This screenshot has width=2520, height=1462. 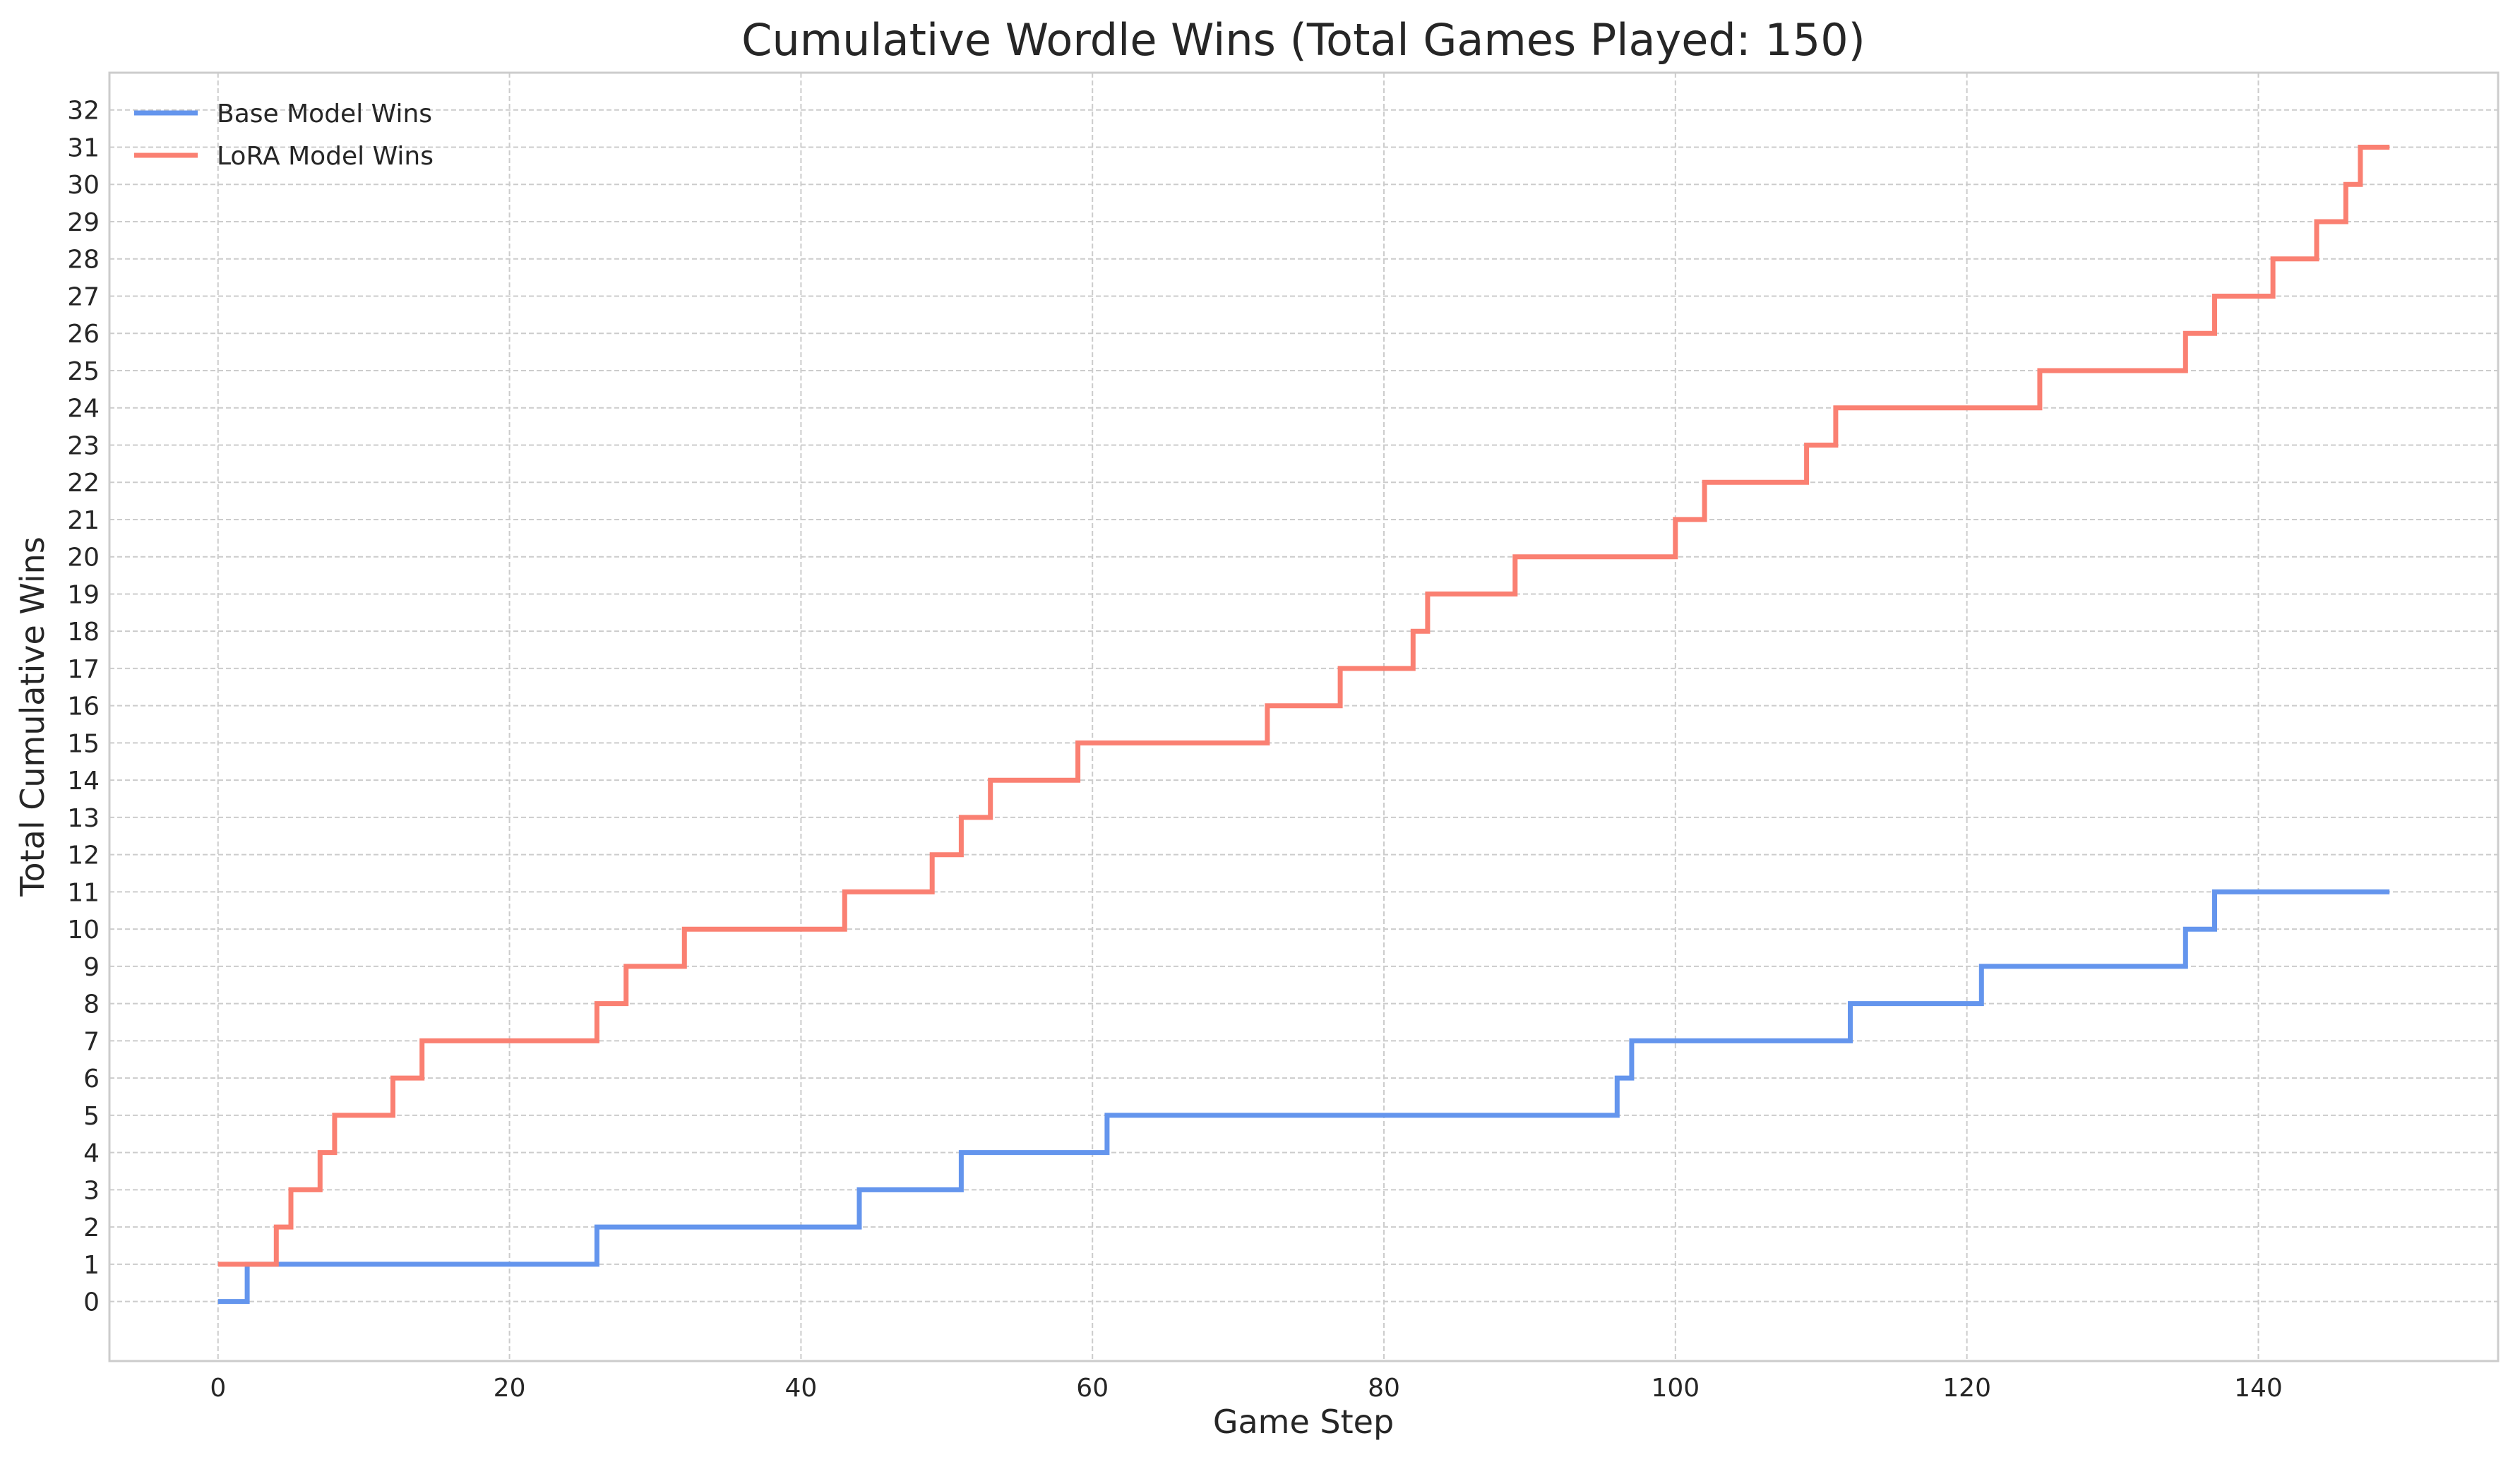 What do you see at coordinates (218, 1388) in the screenshot?
I see `x-tick-label: 0` at bounding box center [218, 1388].